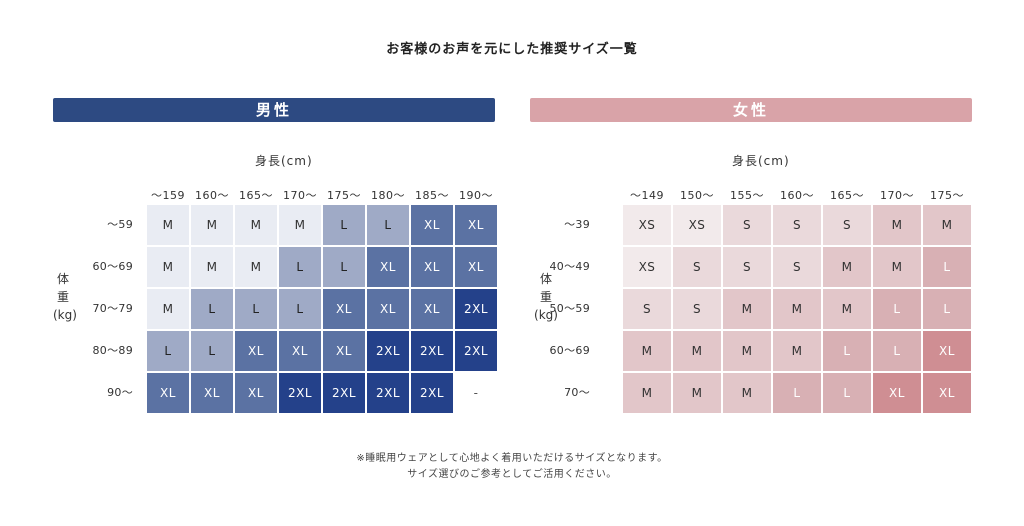  What do you see at coordinates (256, 195) in the screenshot?
I see `men-col-header: 165～` at bounding box center [256, 195].